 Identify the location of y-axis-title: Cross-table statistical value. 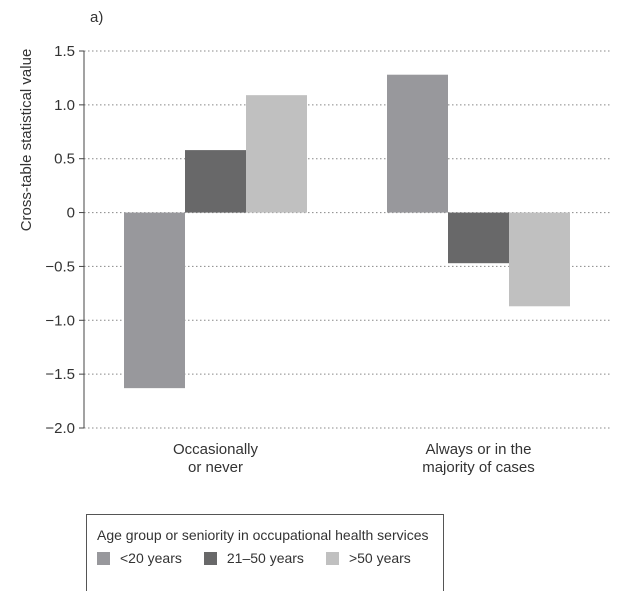
(26, 140).